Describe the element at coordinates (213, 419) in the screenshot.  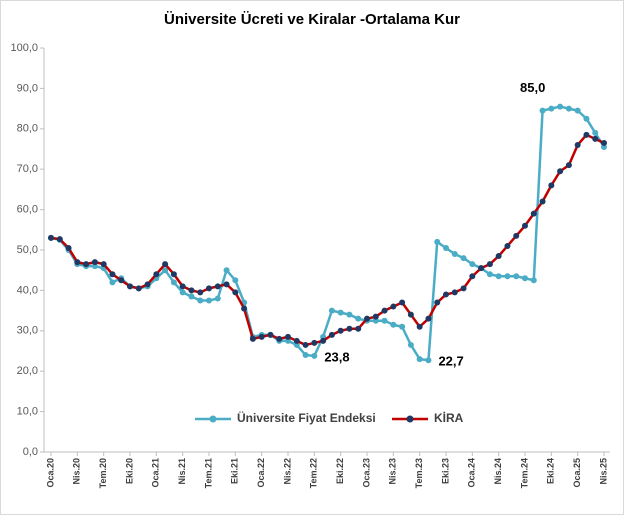
I see `legend-marker` at that location.